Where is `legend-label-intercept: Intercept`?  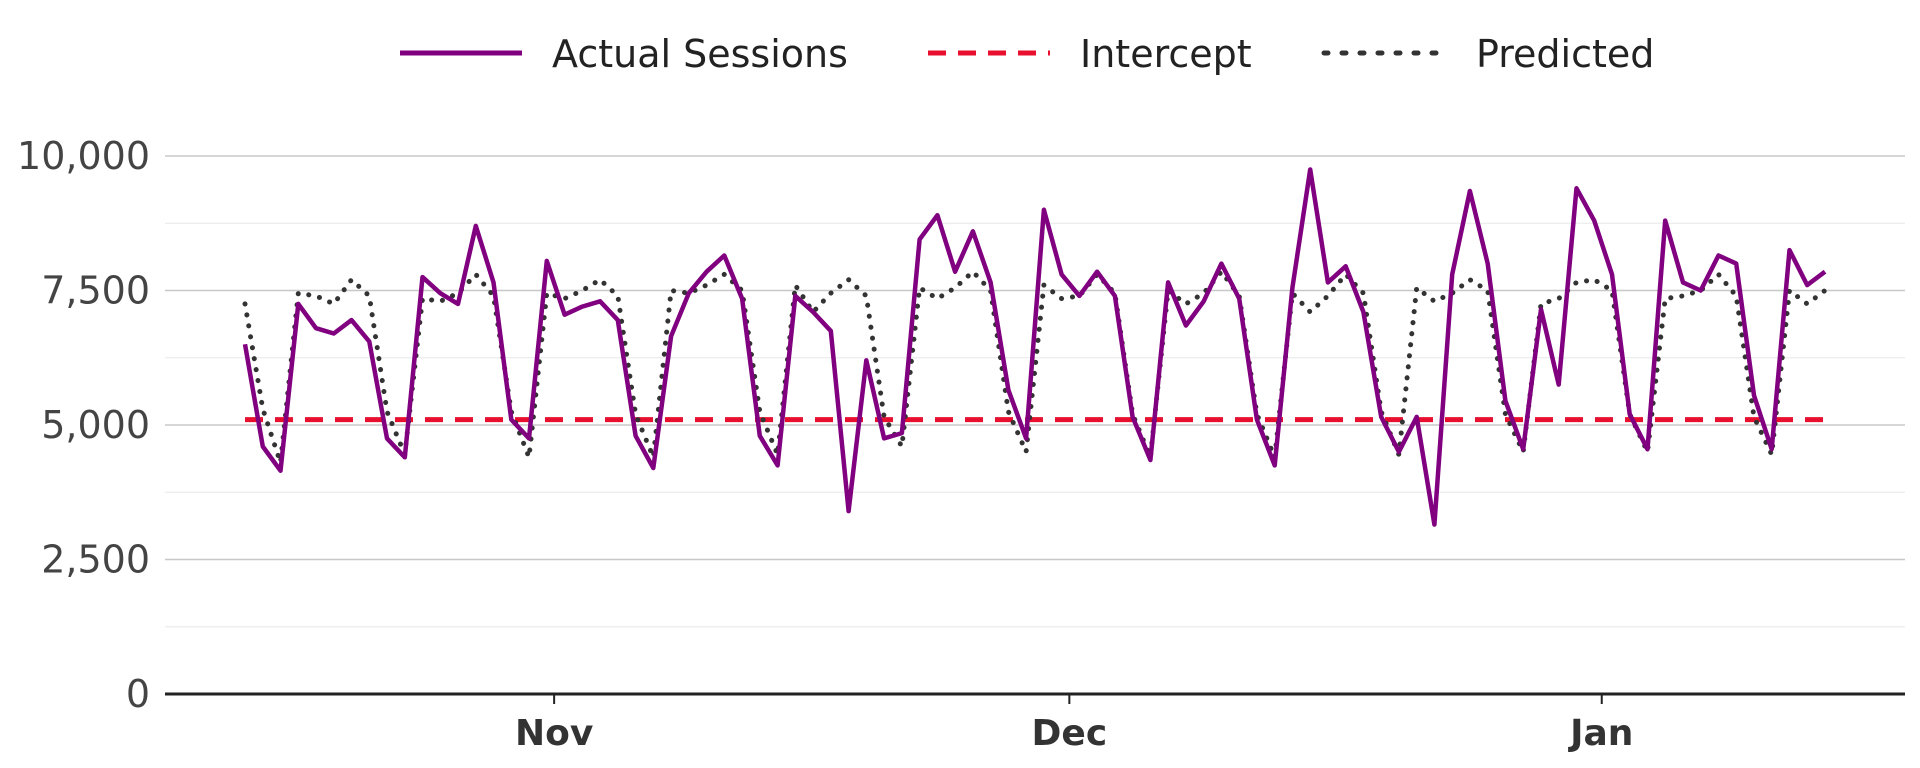 legend-label-intercept: Intercept is located at coordinates (1166, 54).